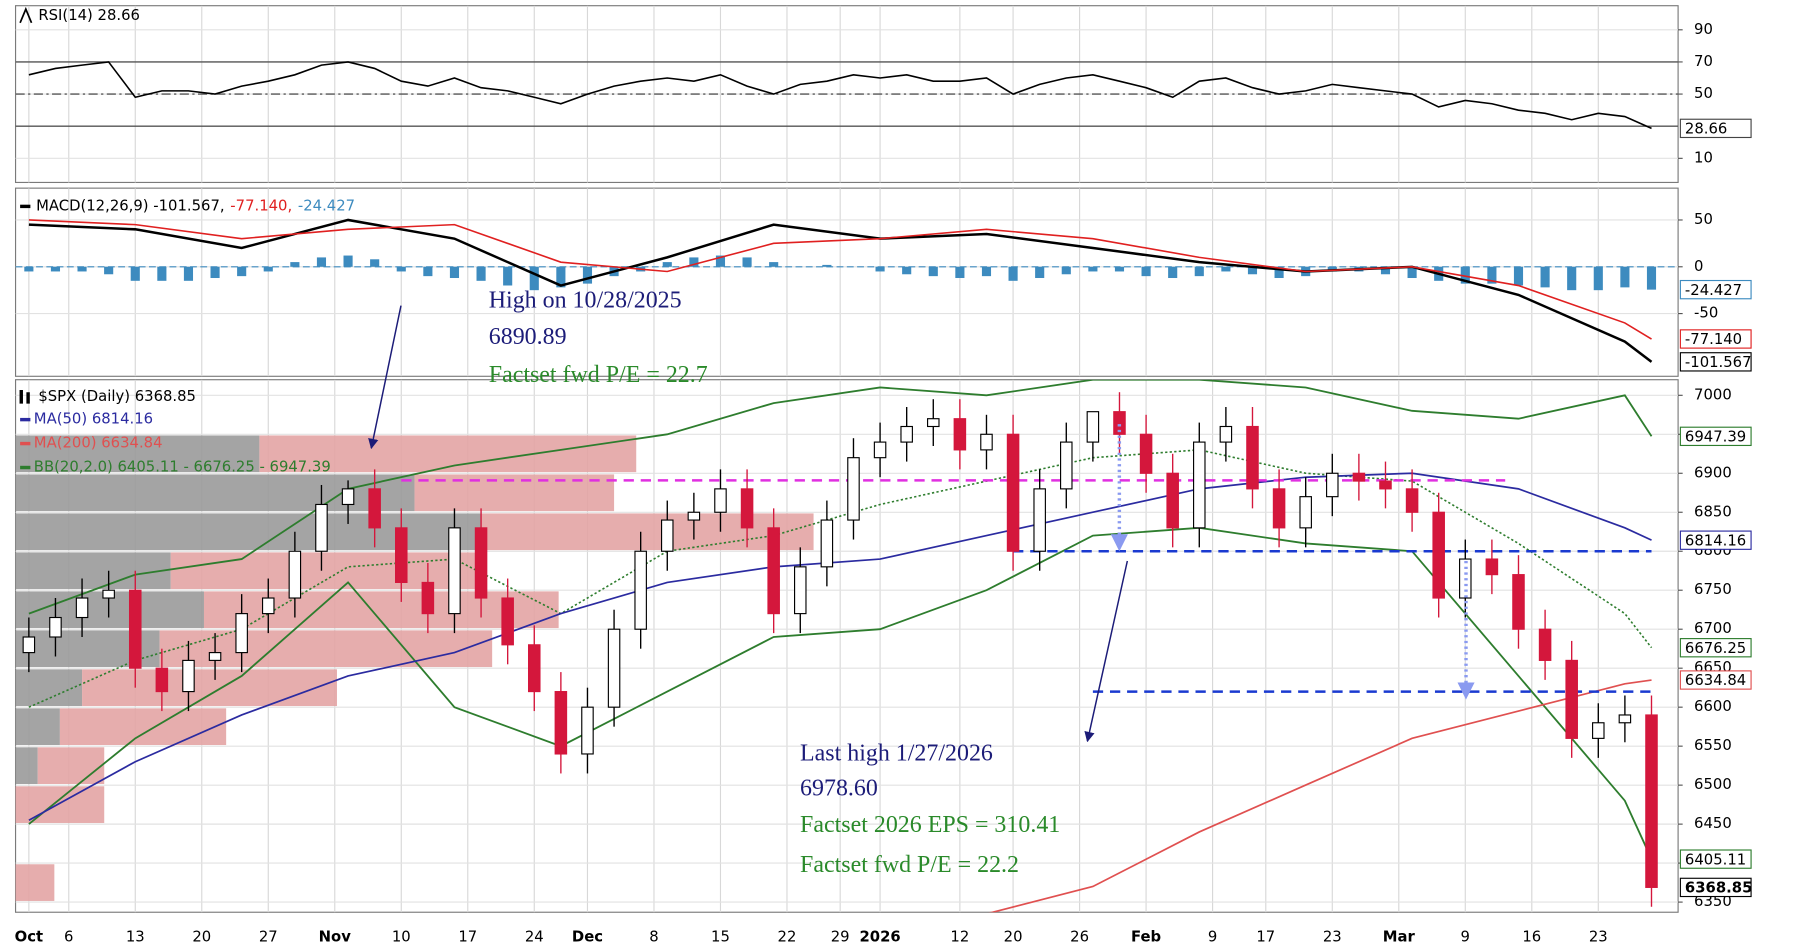 The height and width of the screenshot is (951, 1794). What do you see at coordinates (335, 936) in the screenshot?
I see `x-tick-label: Nov` at bounding box center [335, 936].